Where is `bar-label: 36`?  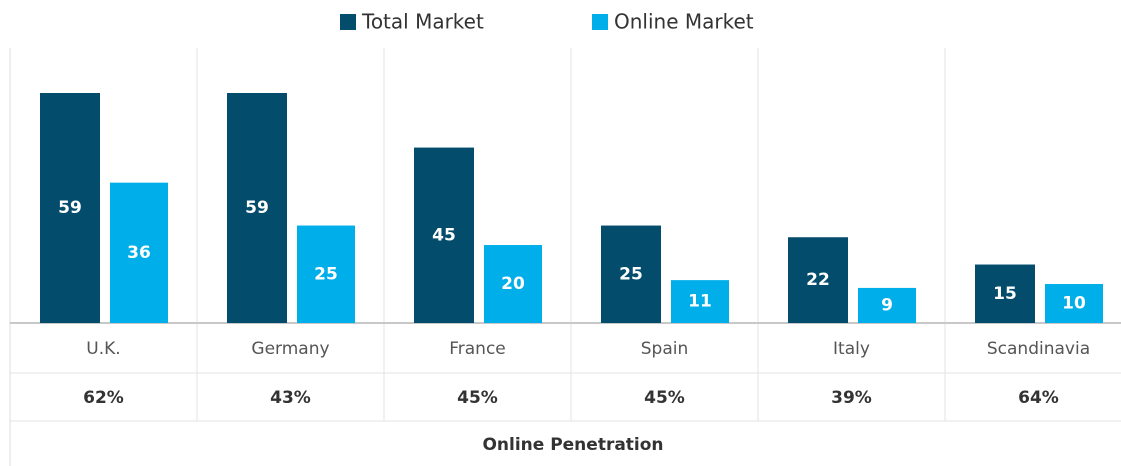 bar-label: 36 is located at coordinates (139, 253).